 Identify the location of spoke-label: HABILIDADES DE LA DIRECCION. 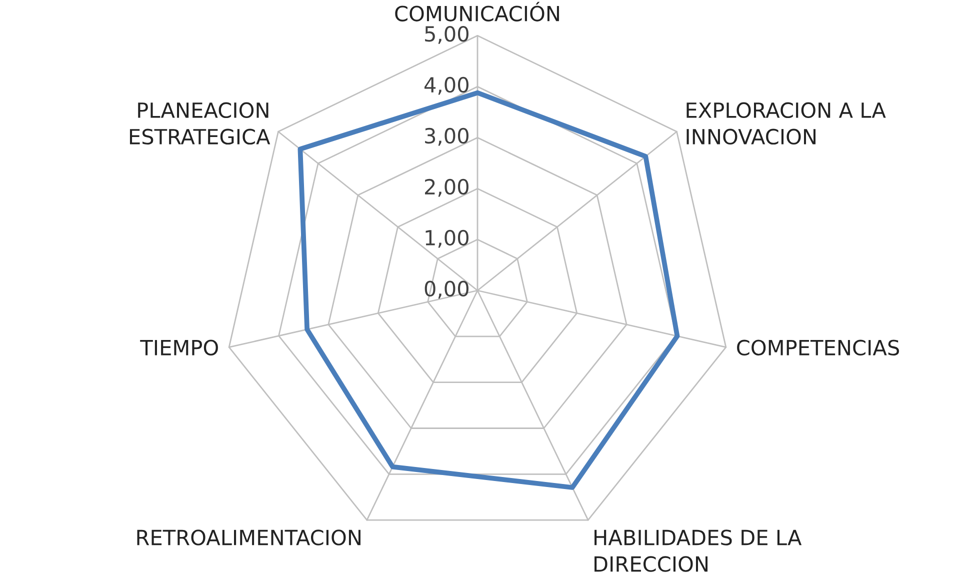
(698, 551).